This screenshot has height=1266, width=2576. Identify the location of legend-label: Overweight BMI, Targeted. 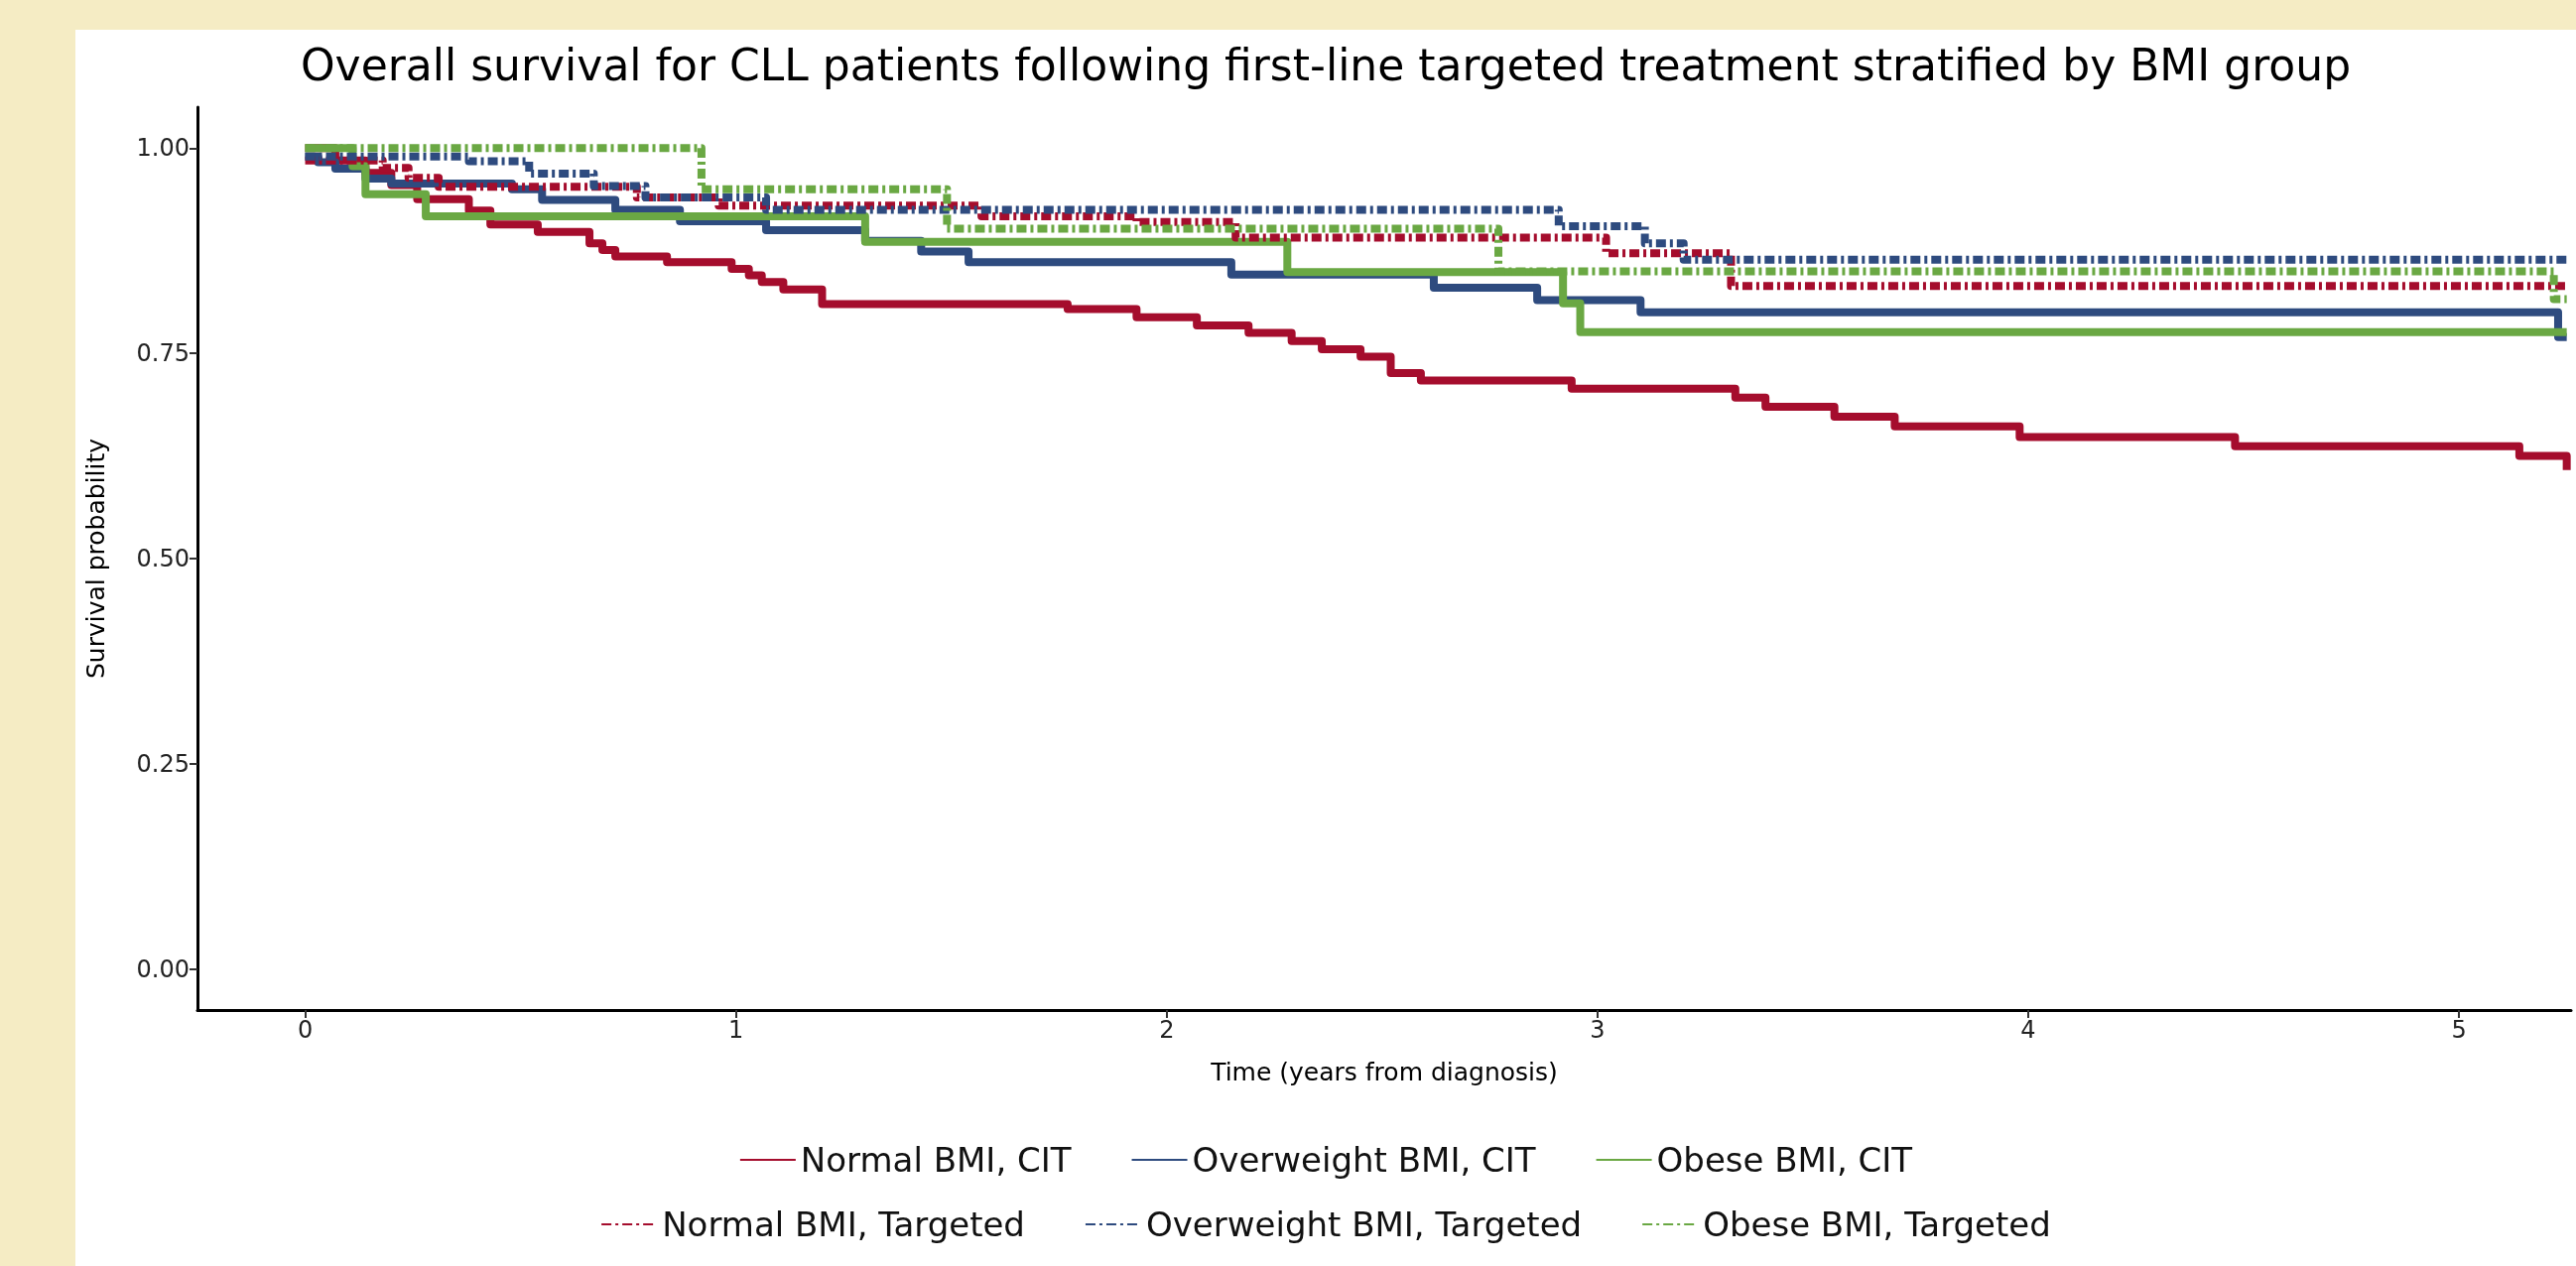
(1364, 1224).